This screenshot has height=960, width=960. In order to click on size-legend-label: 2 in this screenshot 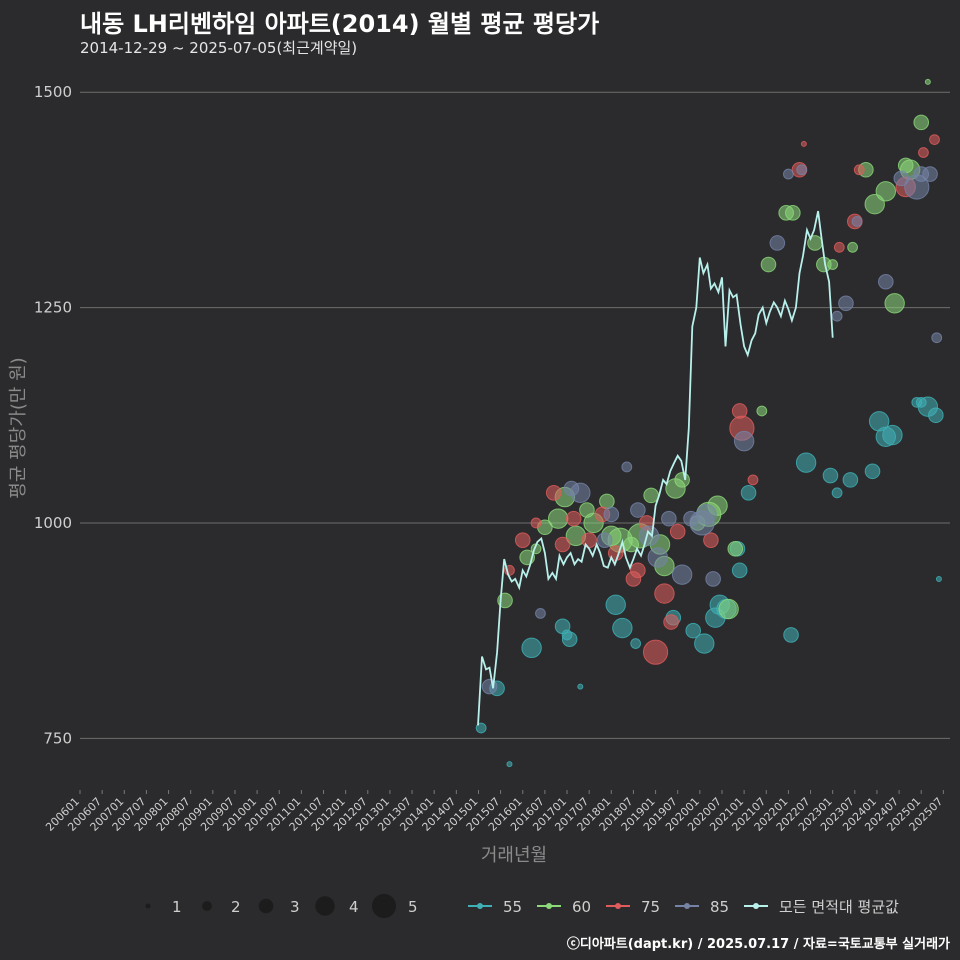, I will do `click(236, 907)`.